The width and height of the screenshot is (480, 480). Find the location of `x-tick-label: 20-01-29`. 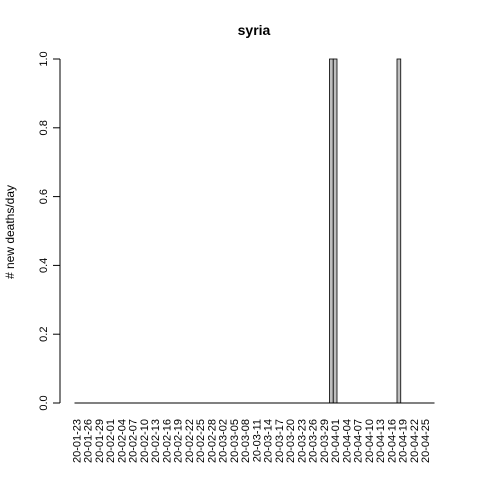

x-tick-label: 20-01-29 is located at coordinates (100, 441).